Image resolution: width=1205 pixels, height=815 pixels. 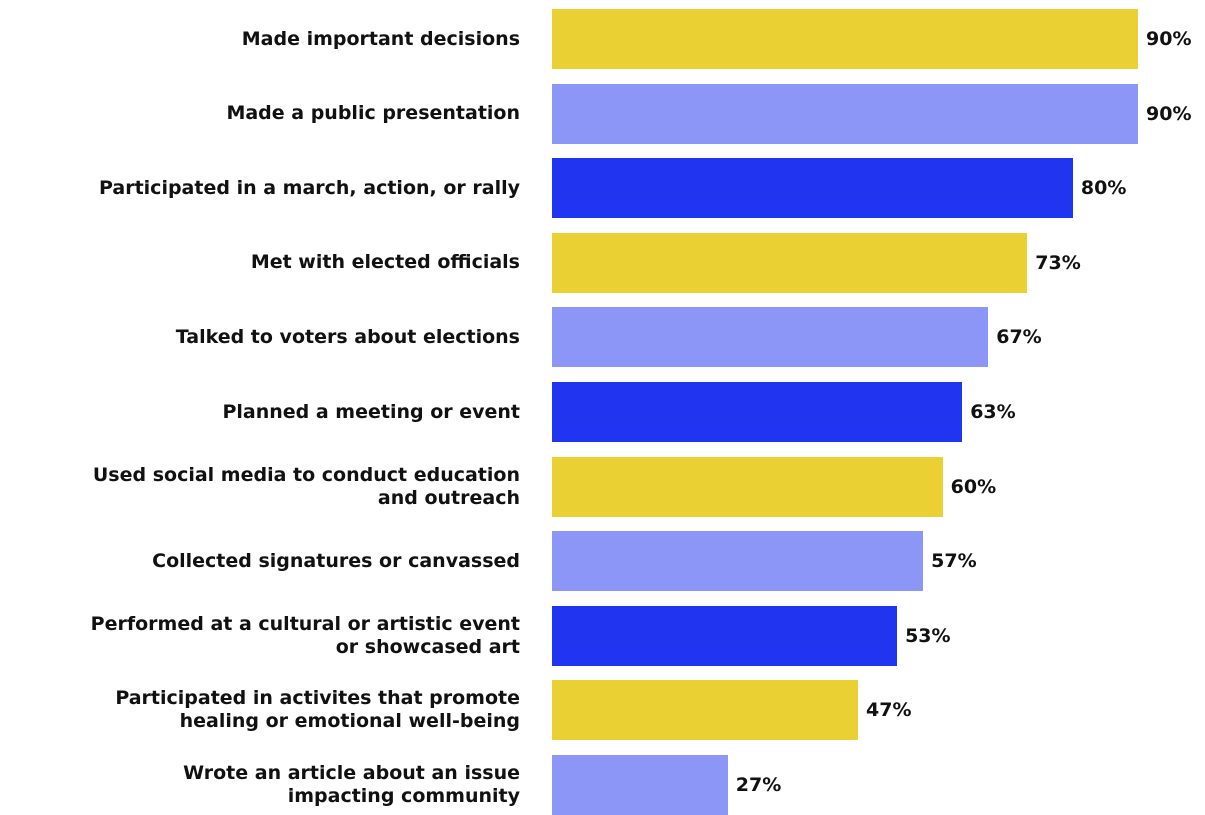 What do you see at coordinates (385, 262) in the screenshot?
I see `category-label: Met with elected officials` at bounding box center [385, 262].